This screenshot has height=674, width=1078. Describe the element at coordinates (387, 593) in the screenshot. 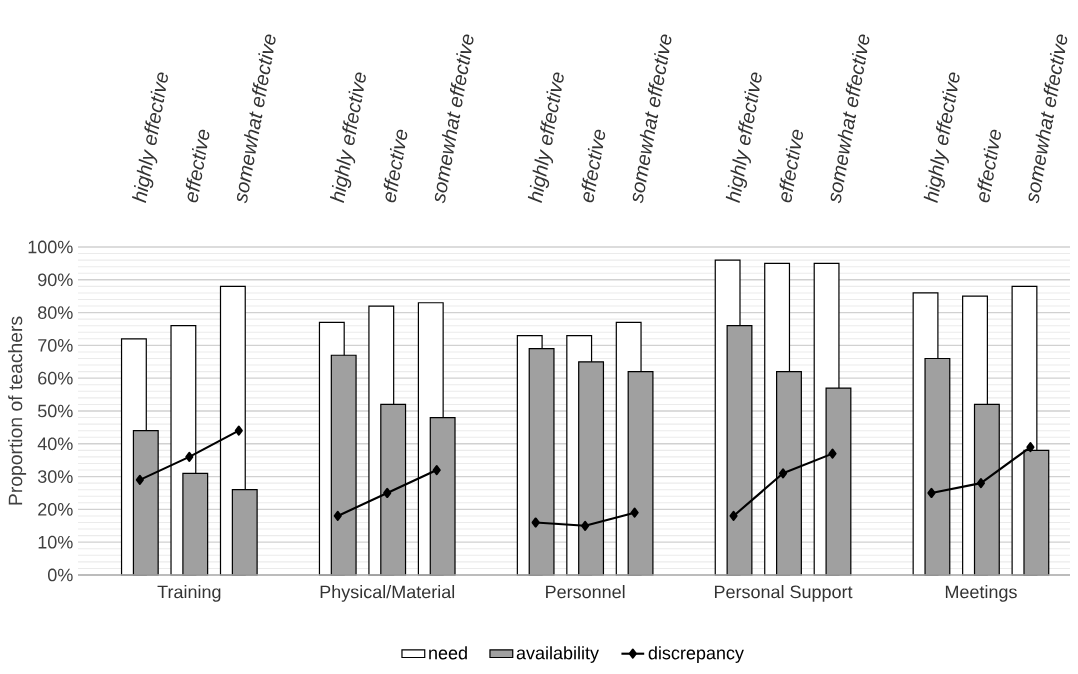

I see `text: Physical/Material` at that location.